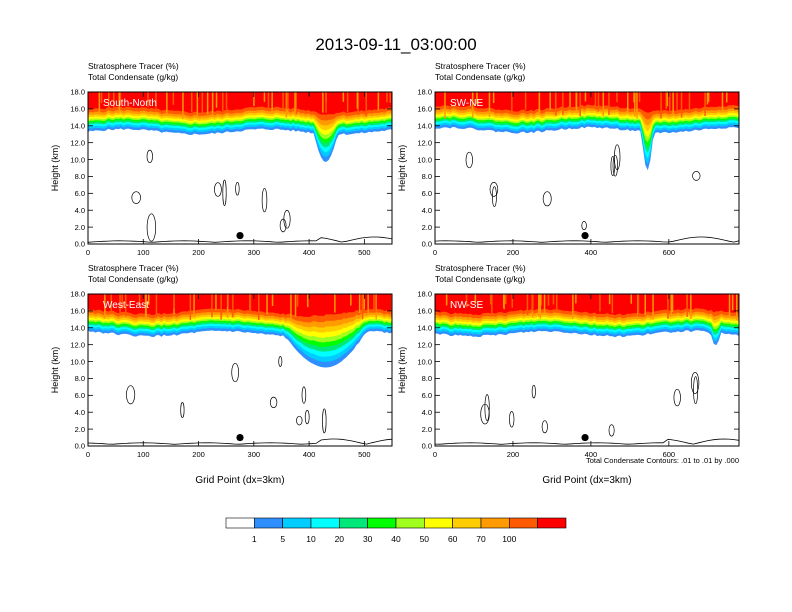 The image size is (792, 612). What do you see at coordinates (425, 539) in the screenshot?
I see `colorbar-label: 50` at bounding box center [425, 539].